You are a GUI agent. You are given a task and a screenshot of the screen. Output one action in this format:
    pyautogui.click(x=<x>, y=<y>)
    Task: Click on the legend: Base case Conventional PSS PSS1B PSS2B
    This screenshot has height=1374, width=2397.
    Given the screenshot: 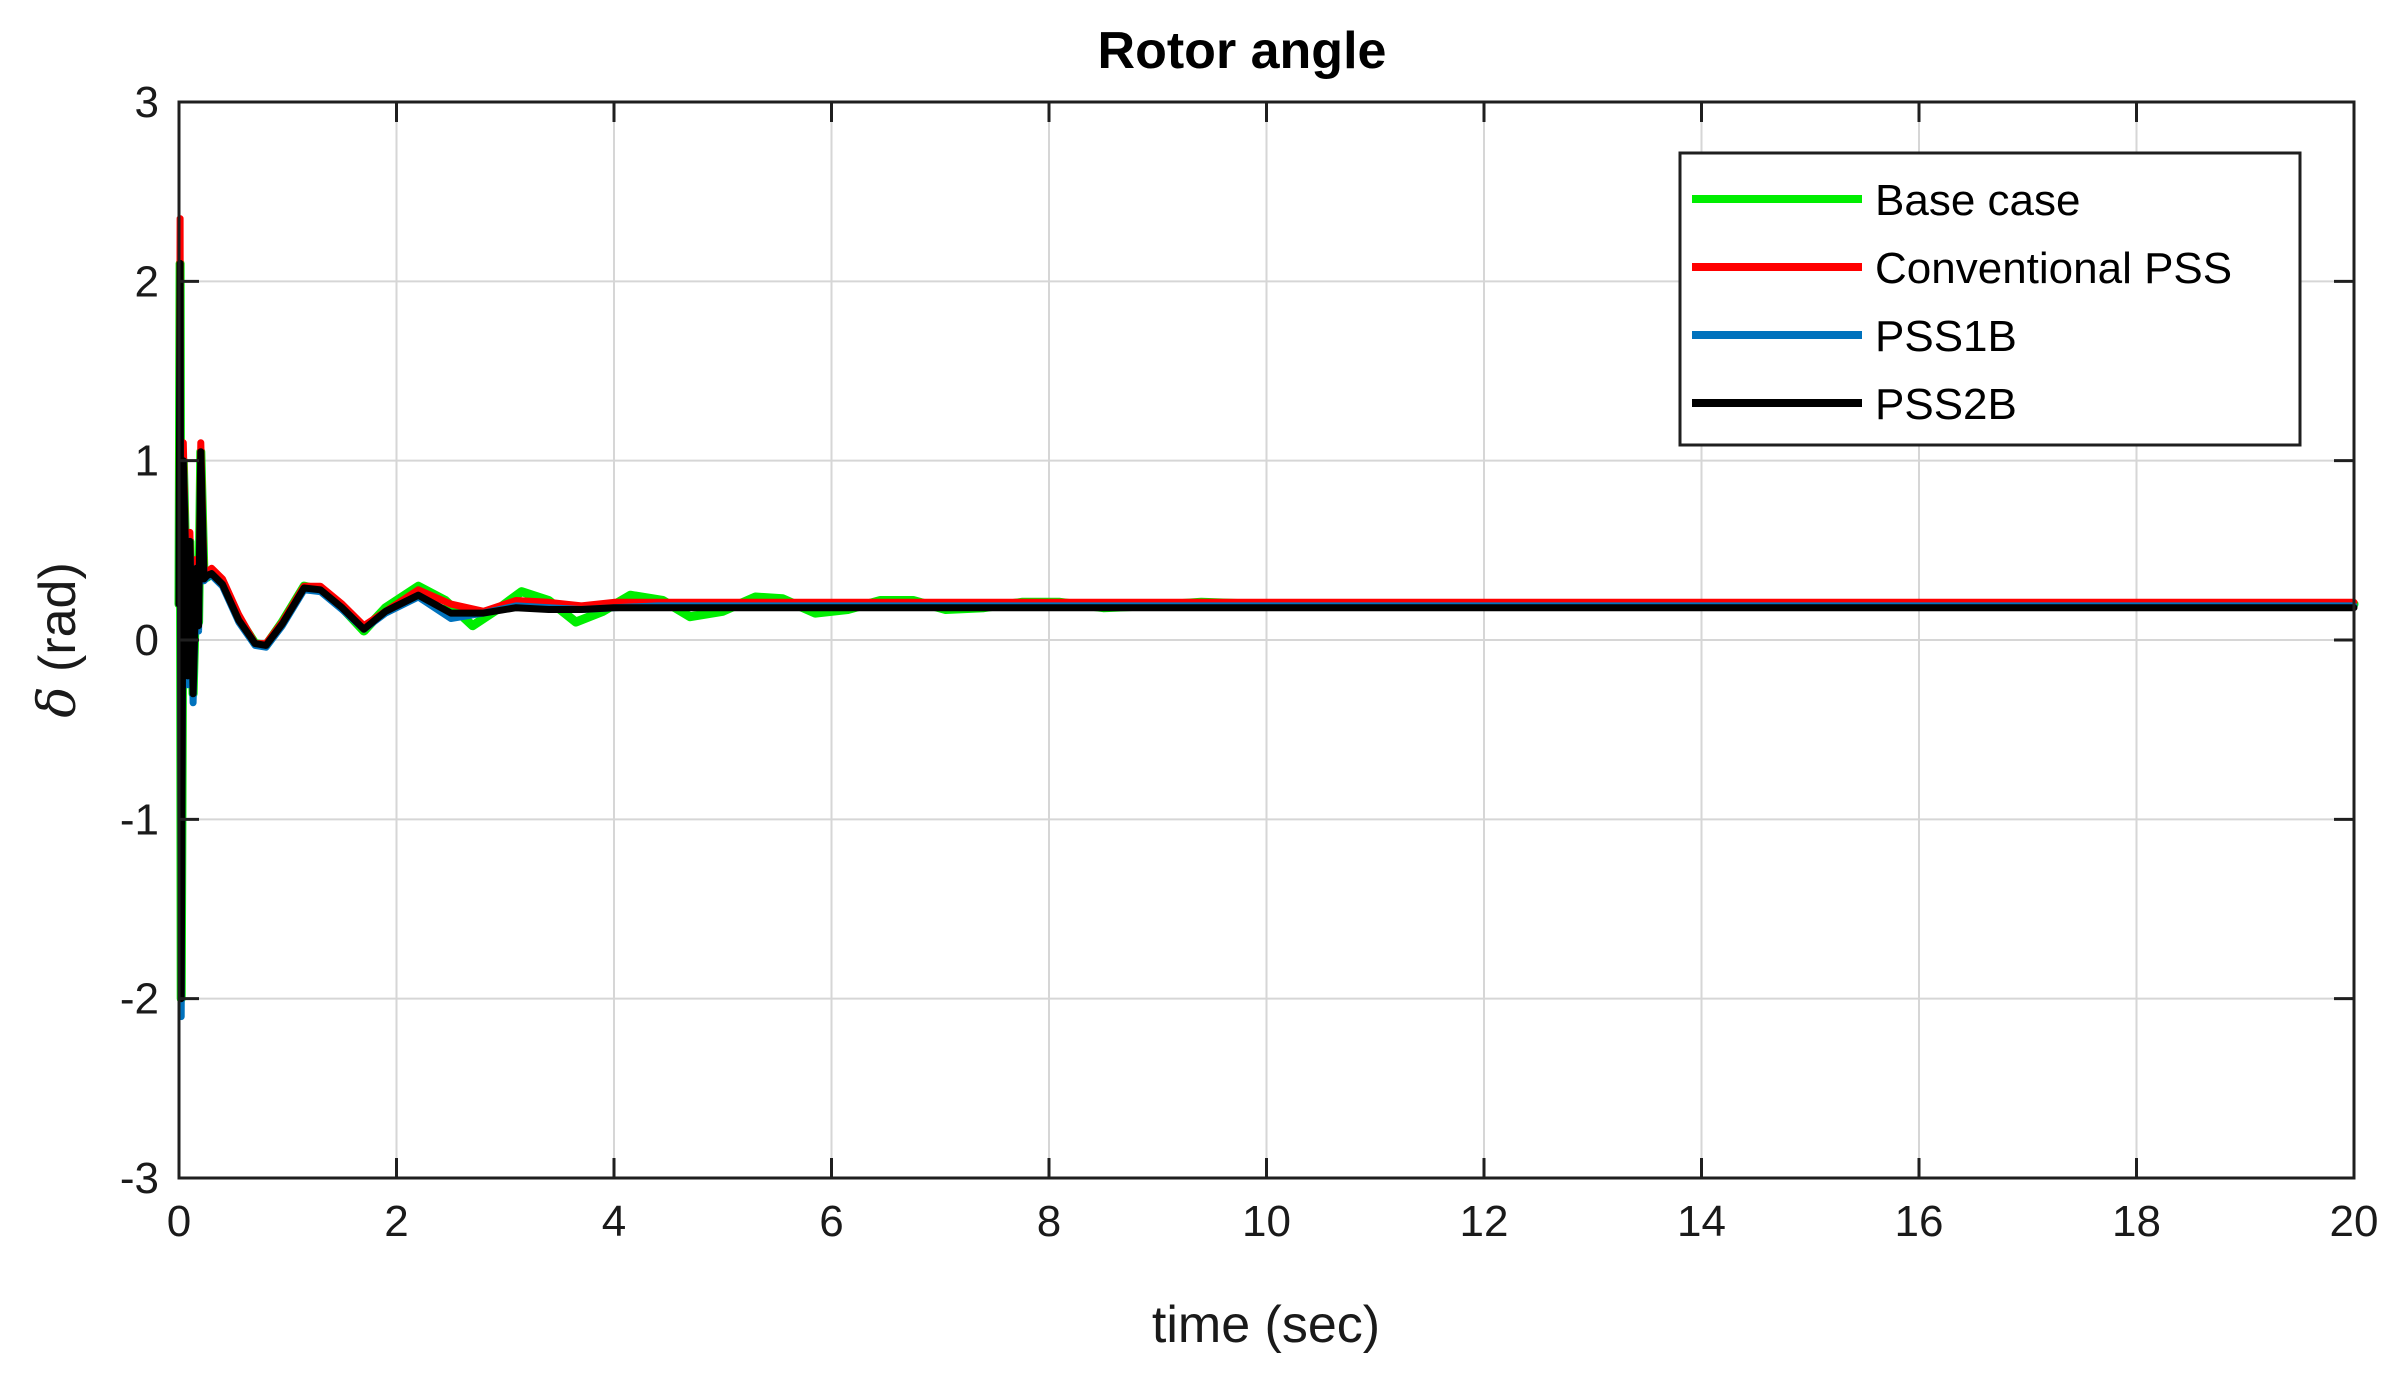 What is the action you would take?
    pyautogui.click(x=1990, y=299)
    